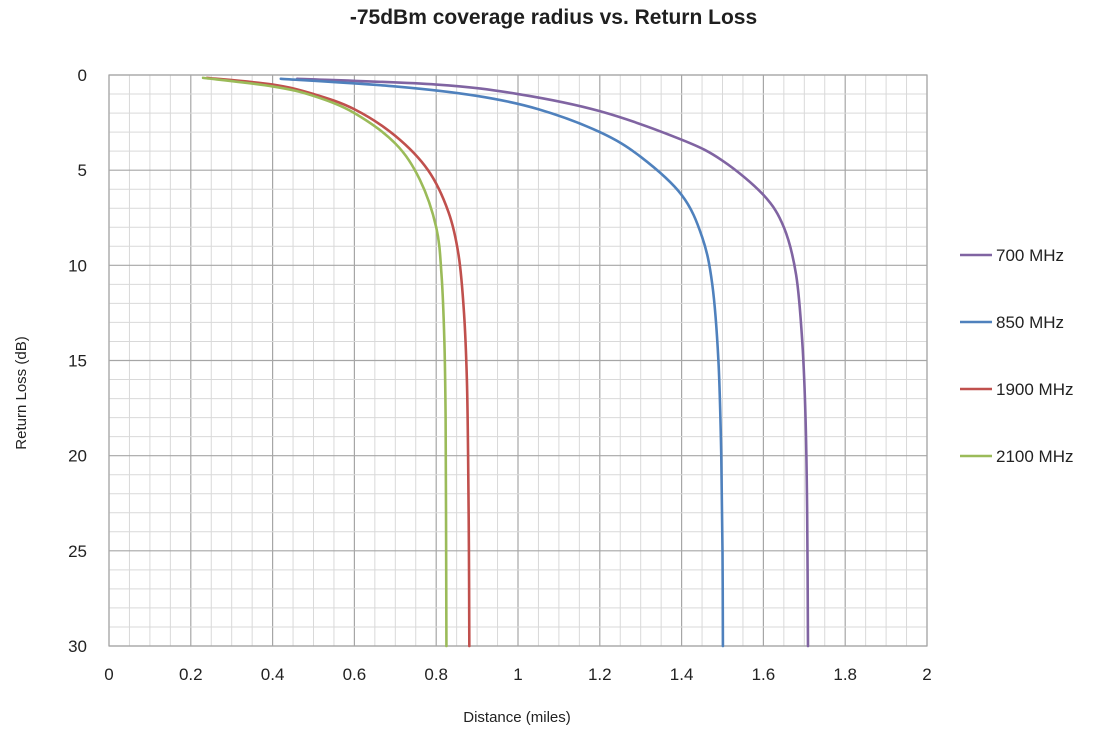  I want to click on x-tick-label: 2, so click(926, 674).